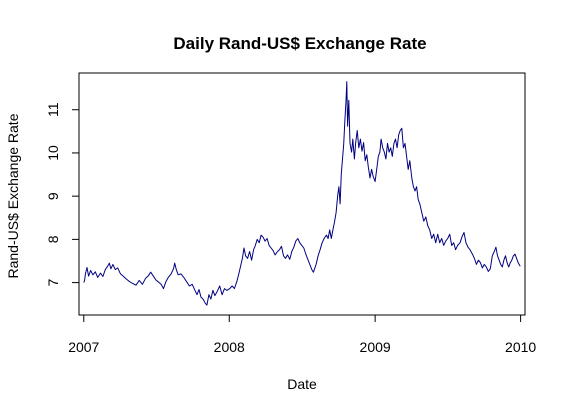  What do you see at coordinates (302, 334) in the screenshot?
I see `x-axis: 2007 2008 2009 2010` at bounding box center [302, 334].